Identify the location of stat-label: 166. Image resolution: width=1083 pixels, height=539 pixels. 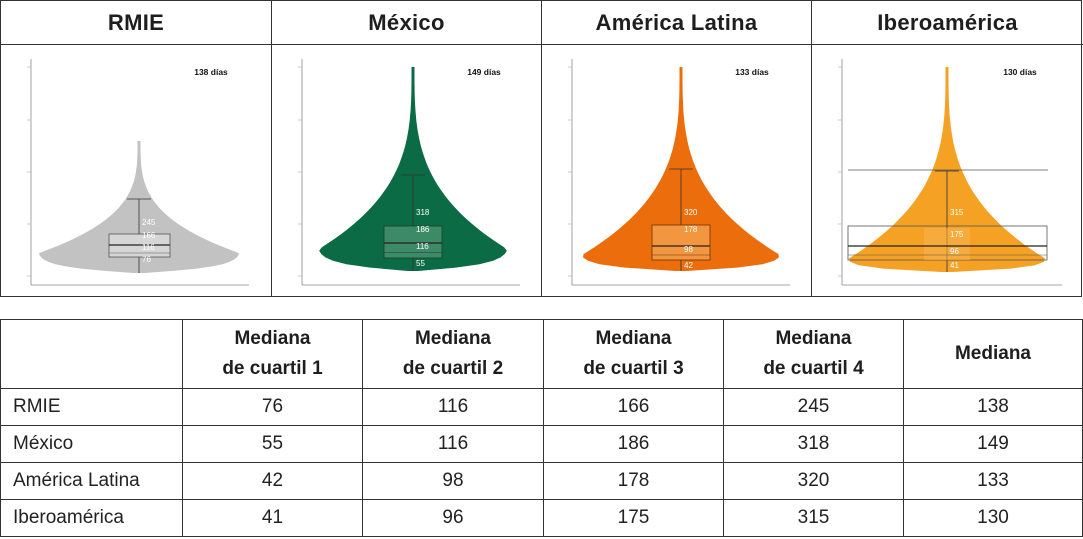
(149, 235).